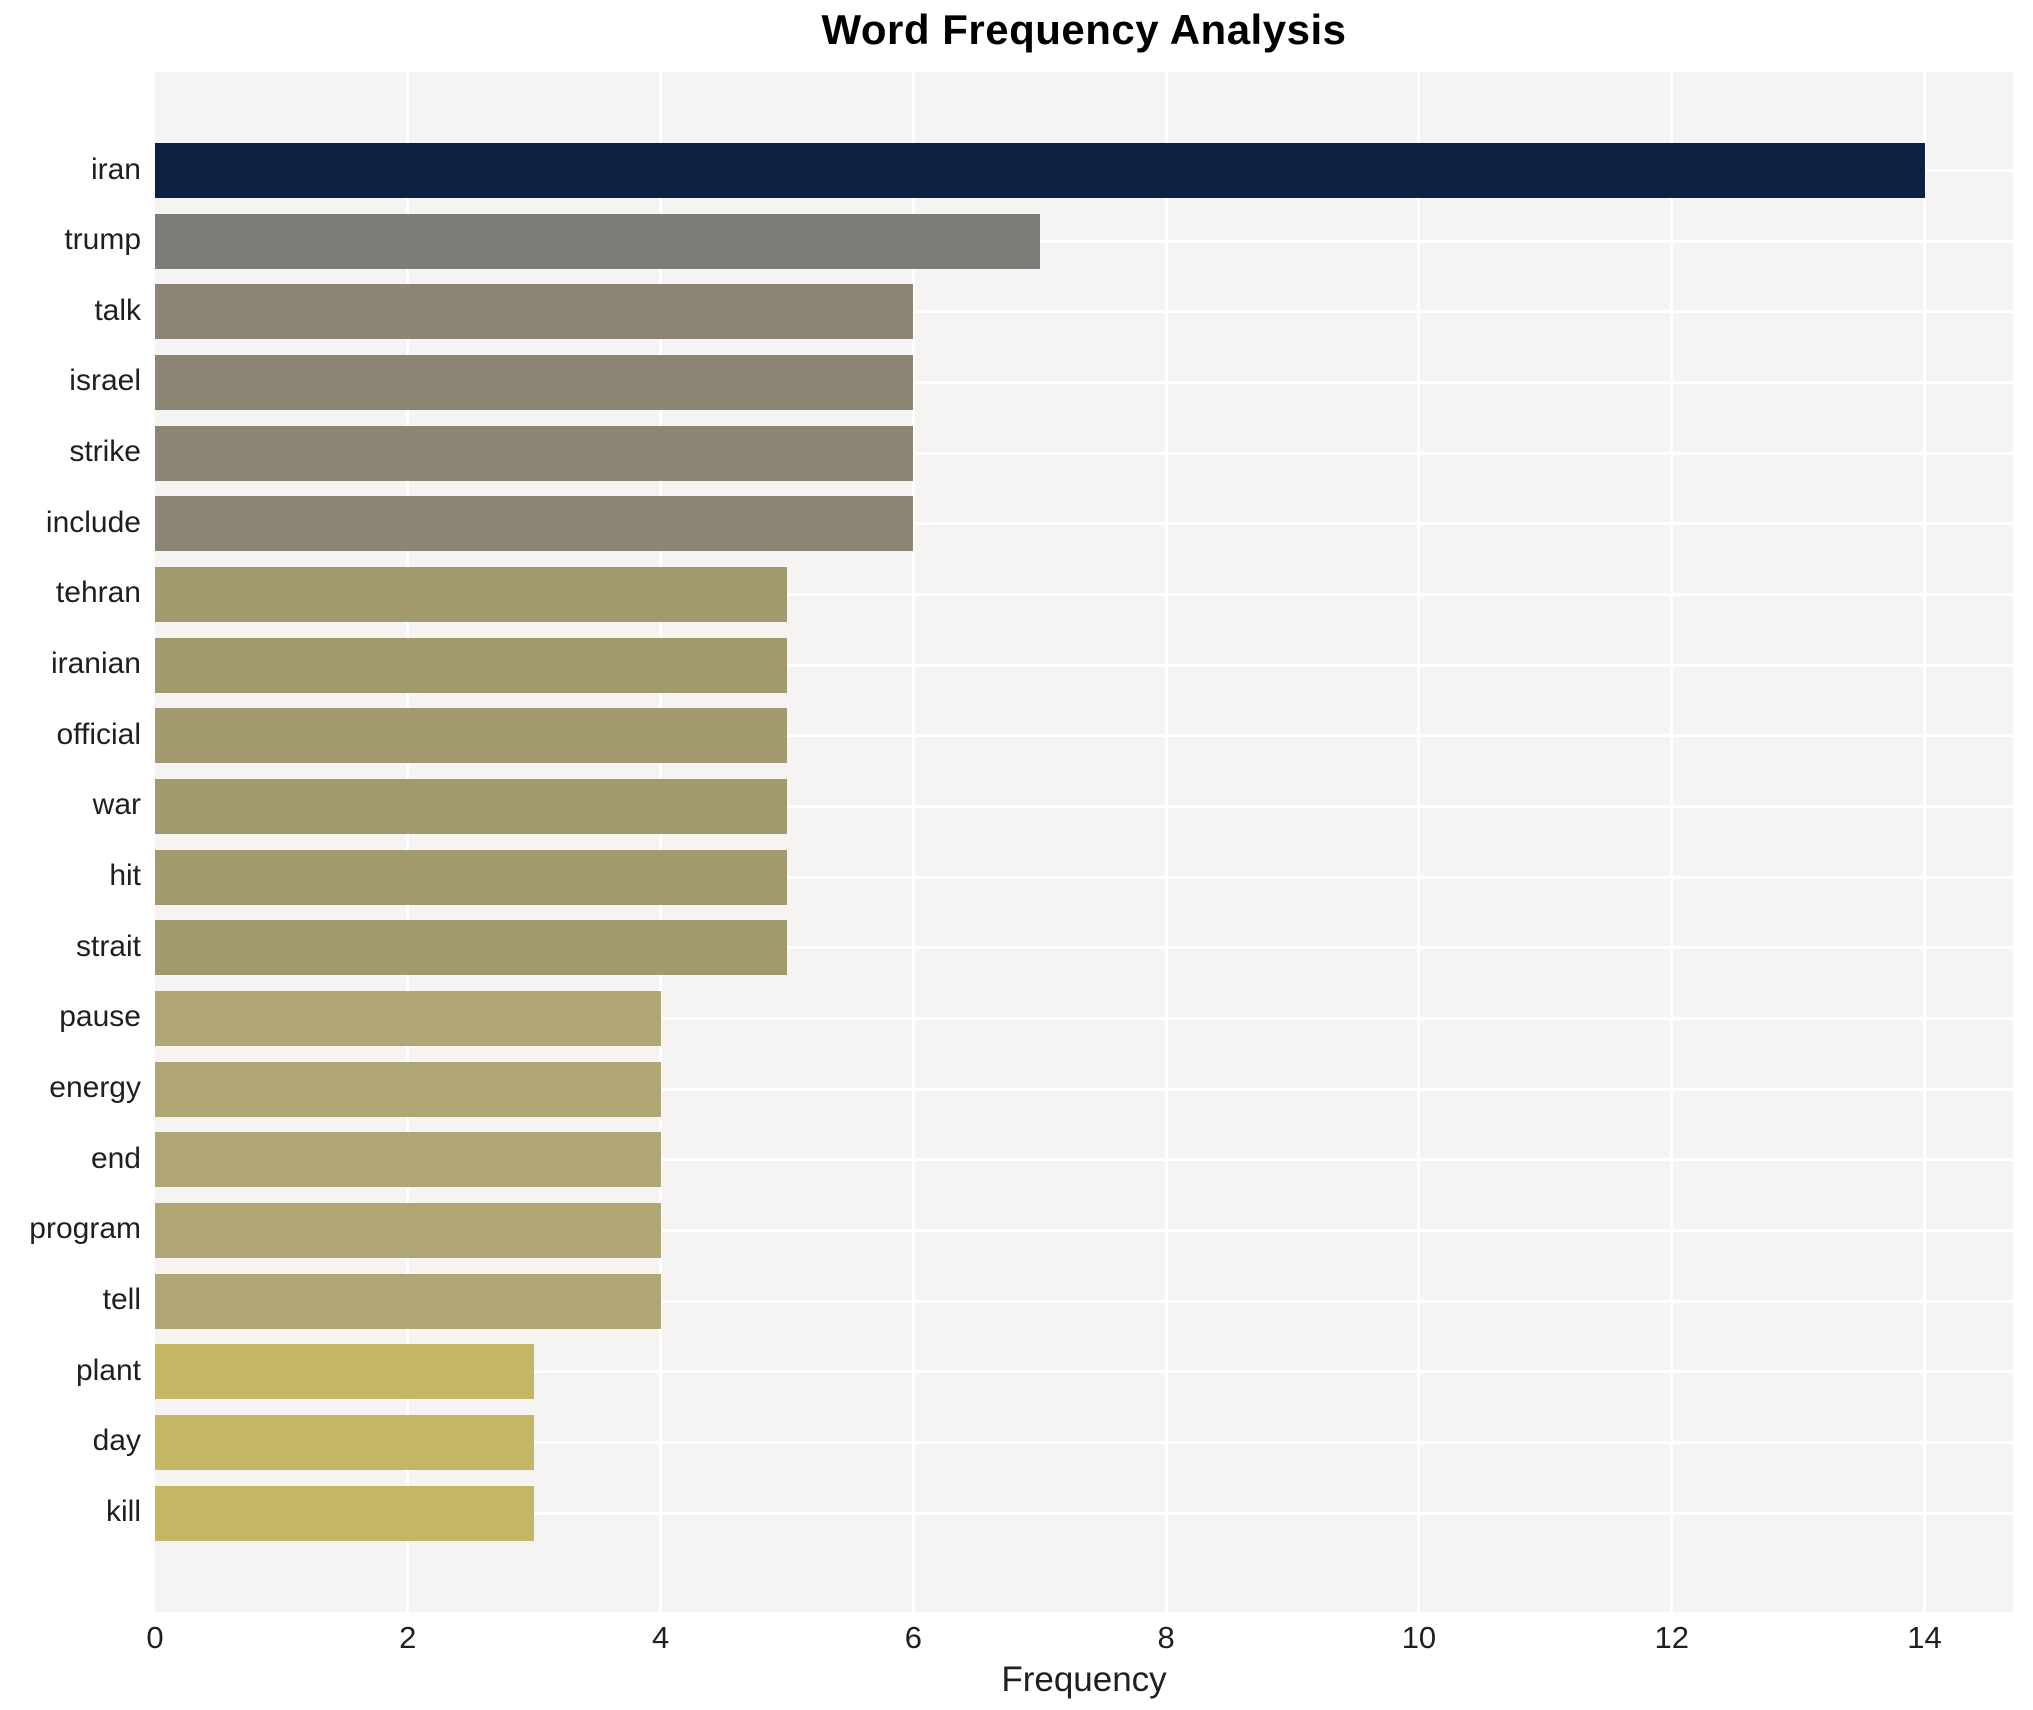  What do you see at coordinates (93, 522) in the screenshot?
I see `y-tick-label-include: include` at bounding box center [93, 522].